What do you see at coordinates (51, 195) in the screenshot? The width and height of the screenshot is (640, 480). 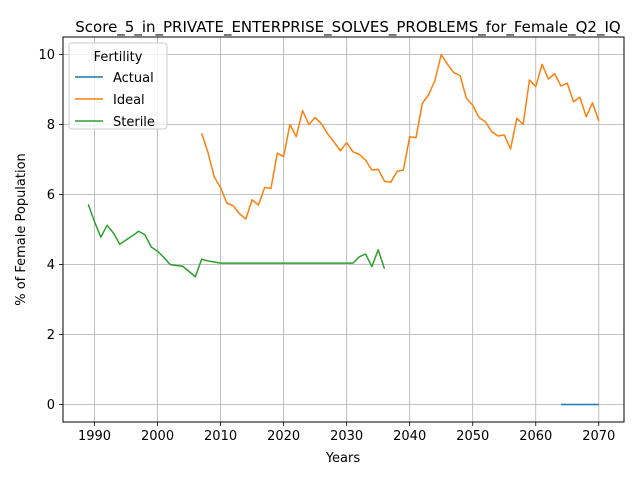 I see `y-tick-label: 6` at bounding box center [51, 195].